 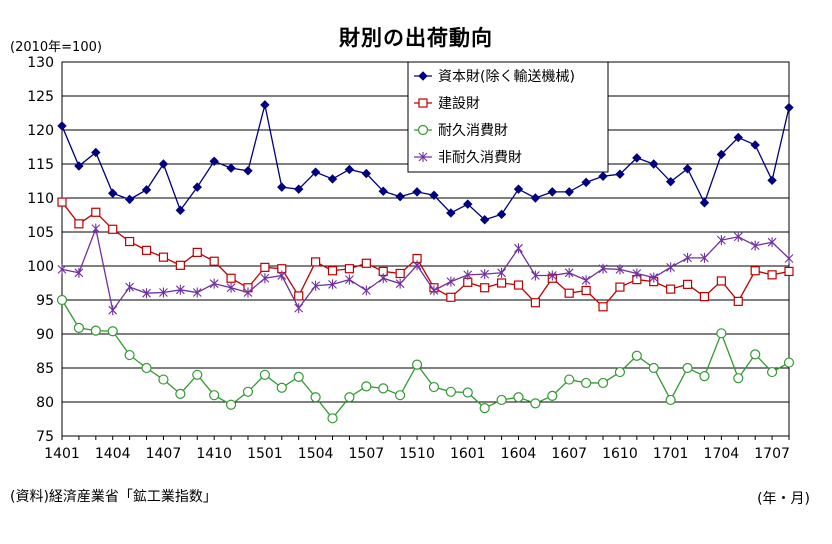 I want to click on y-tick-label: 90, so click(x=45, y=335).